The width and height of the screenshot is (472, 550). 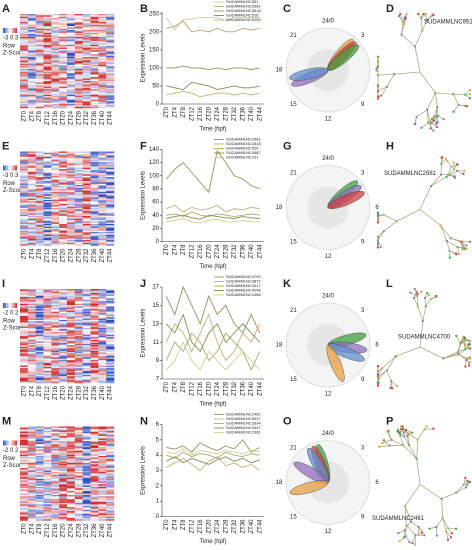 What do you see at coordinates (213, 452) in the screenshot?
I see `series-line` at bounding box center [213, 452].